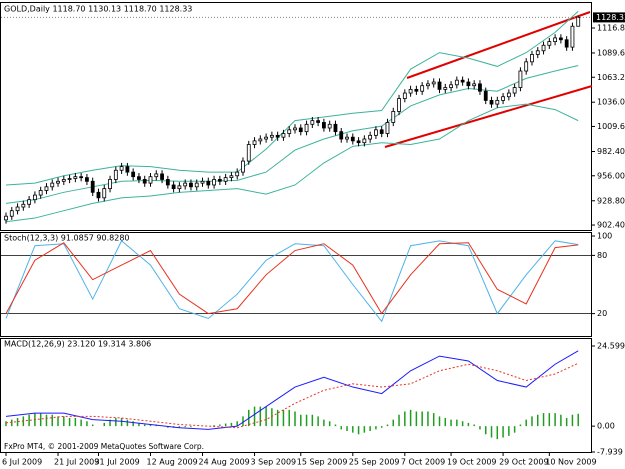  Describe the element at coordinates (523, 462) in the screenshot. I see `x-tick-label: 29 Oct 2009` at that location.